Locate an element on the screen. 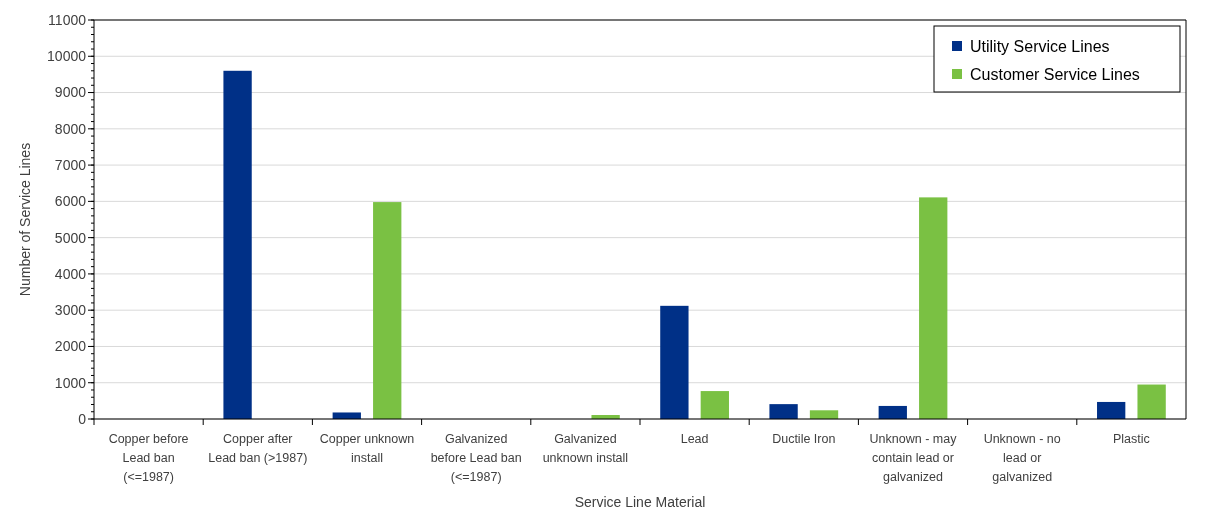 The width and height of the screenshot is (1208, 521). x-tick-label: Ductile Iron is located at coordinates (804, 439).